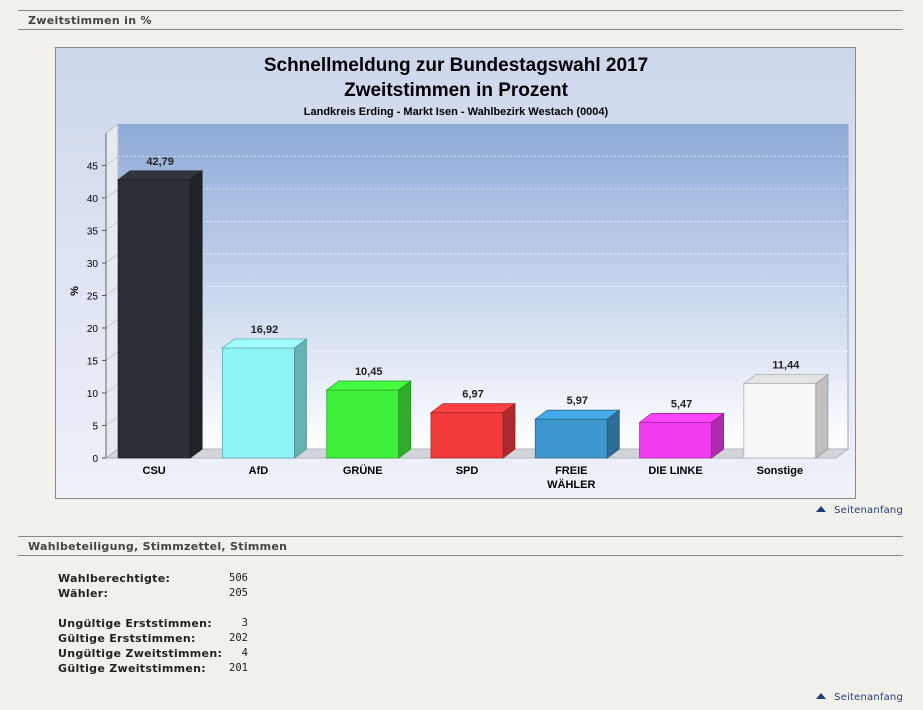  What do you see at coordinates (154, 471) in the screenshot?
I see `x-category-label: CSU` at bounding box center [154, 471].